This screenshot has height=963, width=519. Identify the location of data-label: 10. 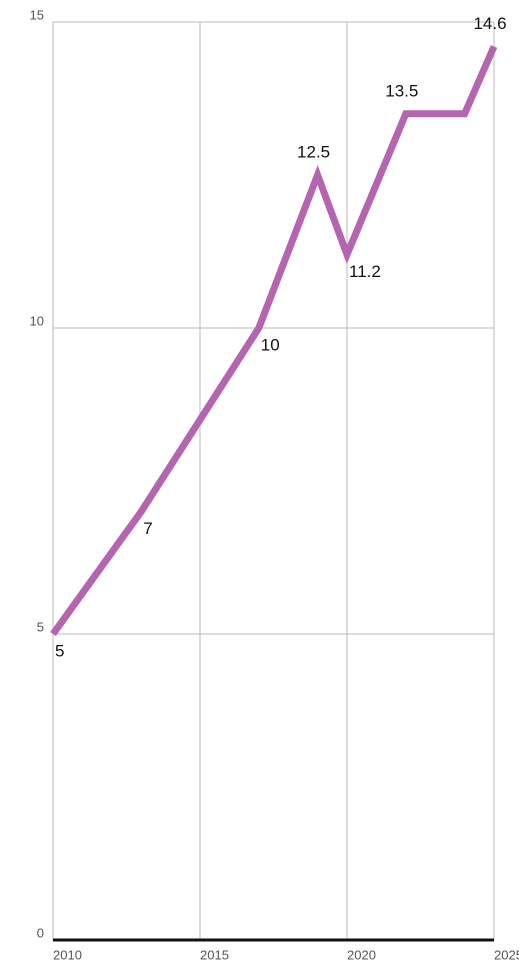
(270, 344).